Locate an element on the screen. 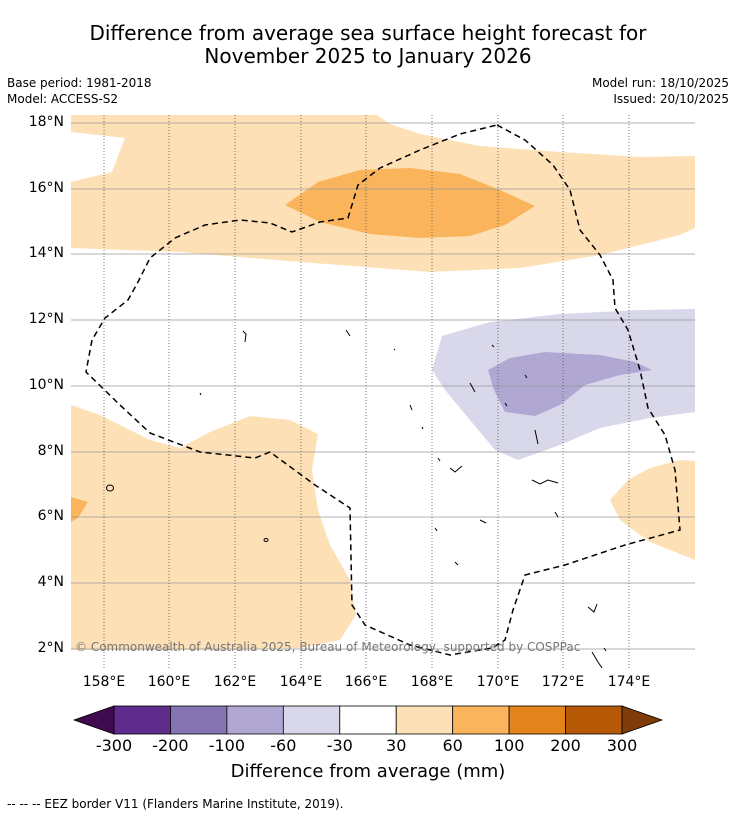  anomaly-region-east-light is located at coordinates (652, 510).